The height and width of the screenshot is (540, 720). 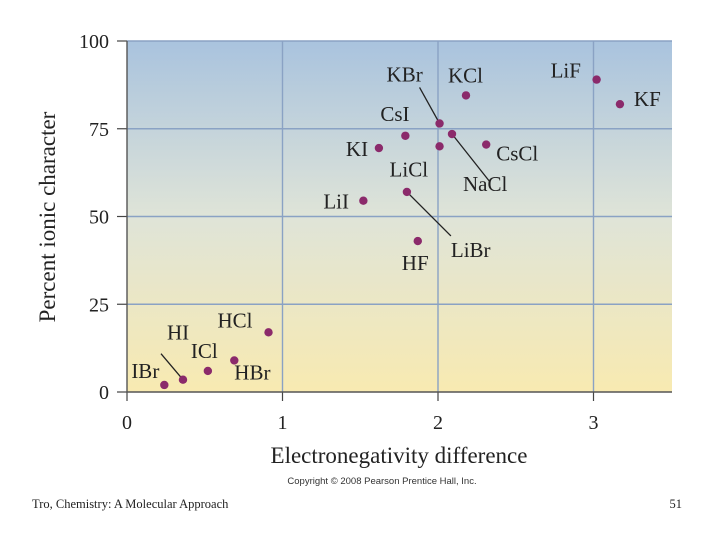 I want to click on point-label-lif: LiF, so click(x=566, y=71).